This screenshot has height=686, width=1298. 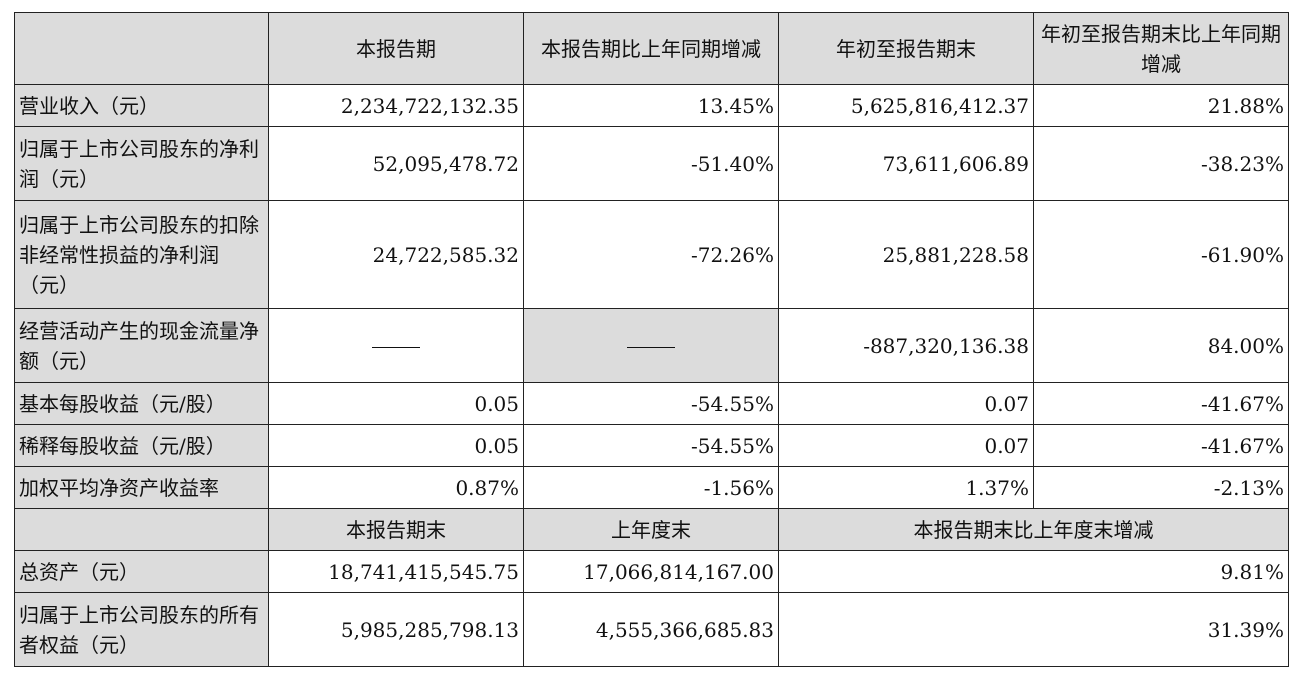 I want to click on header-period-end: 本报告期末, so click(x=396, y=529).